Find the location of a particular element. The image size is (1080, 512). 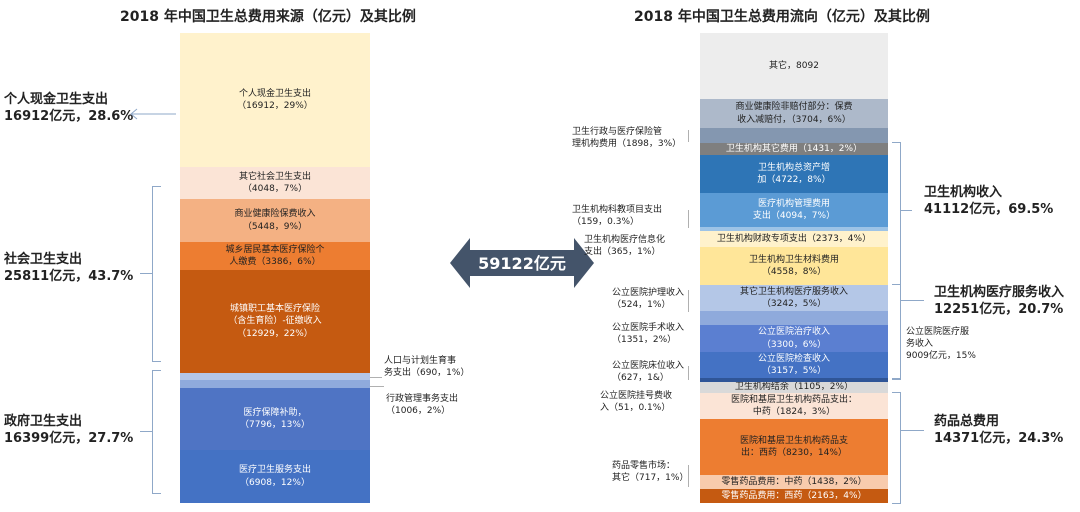

seg-material-cost: 卫生机构卫生材料费用 （4558，8%） is located at coordinates (794, 266).